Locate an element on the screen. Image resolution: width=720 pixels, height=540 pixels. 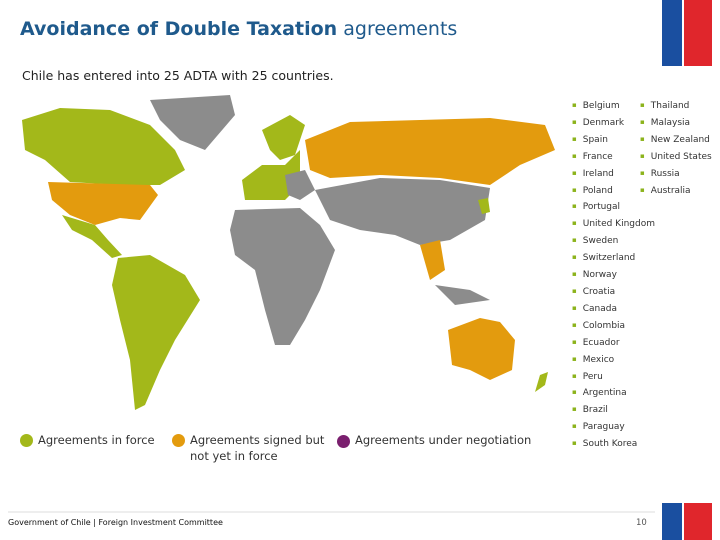
country-item: Portugal is located at coordinates (613, 207).